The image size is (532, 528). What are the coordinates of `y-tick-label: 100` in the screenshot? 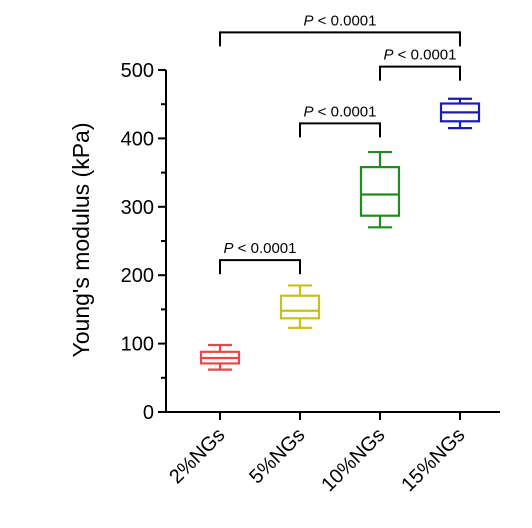 It's located at (137, 345).